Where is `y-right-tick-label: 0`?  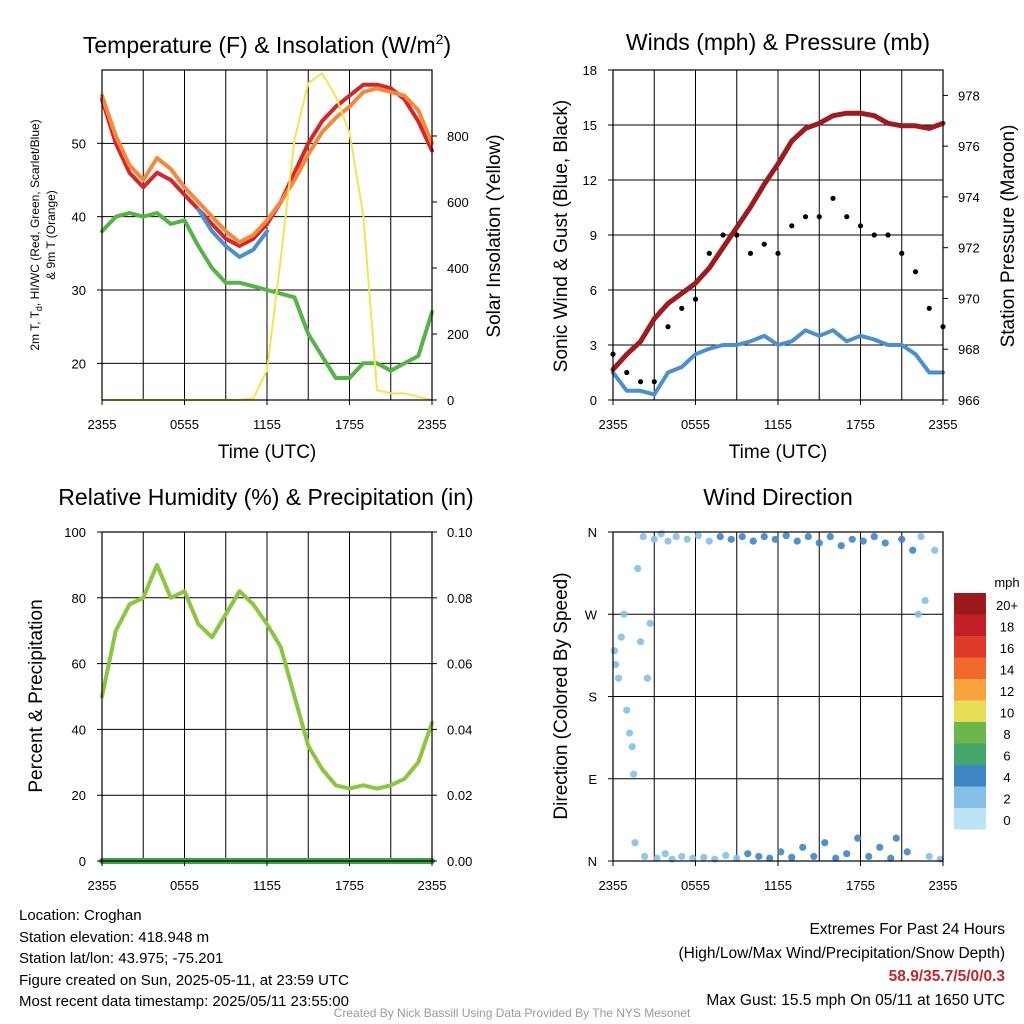
y-right-tick-label: 0 is located at coordinates (450, 400).